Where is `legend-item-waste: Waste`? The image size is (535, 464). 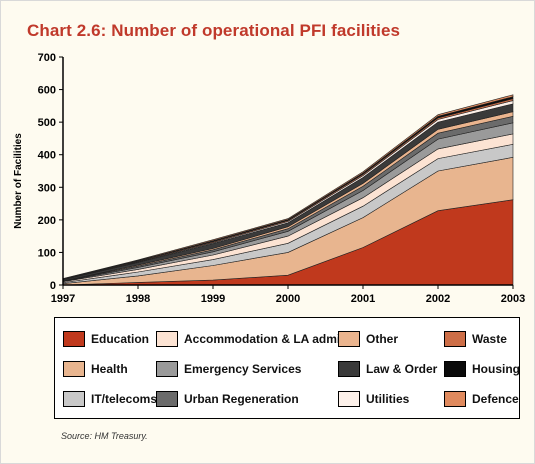 legend-item-waste: Waste is located at coordinates (475, 339).